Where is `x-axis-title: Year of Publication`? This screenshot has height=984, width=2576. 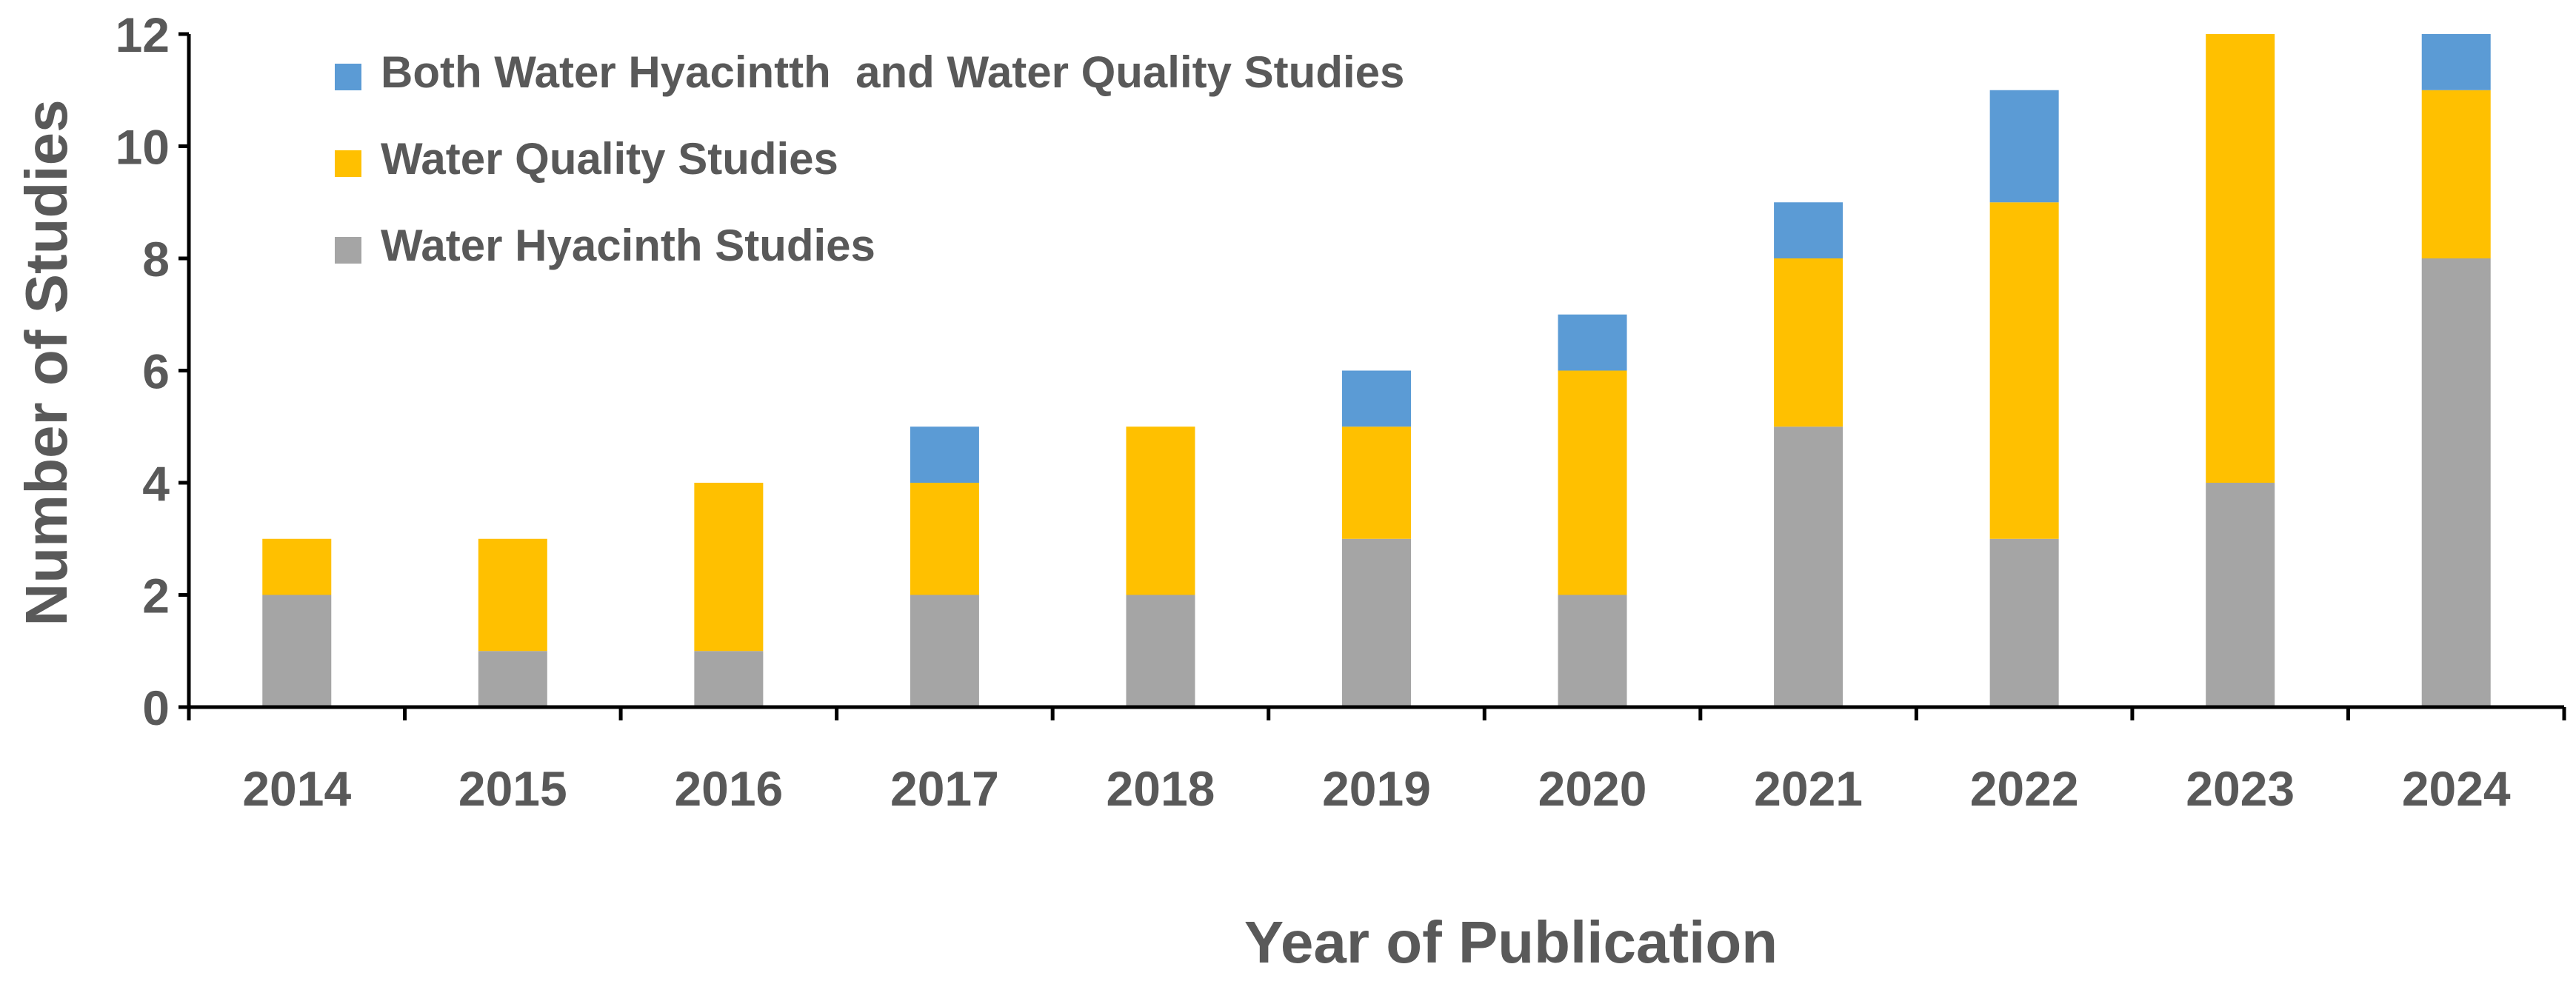
x-axis-title: Year of Publication is located at coordinates (1511, 942).